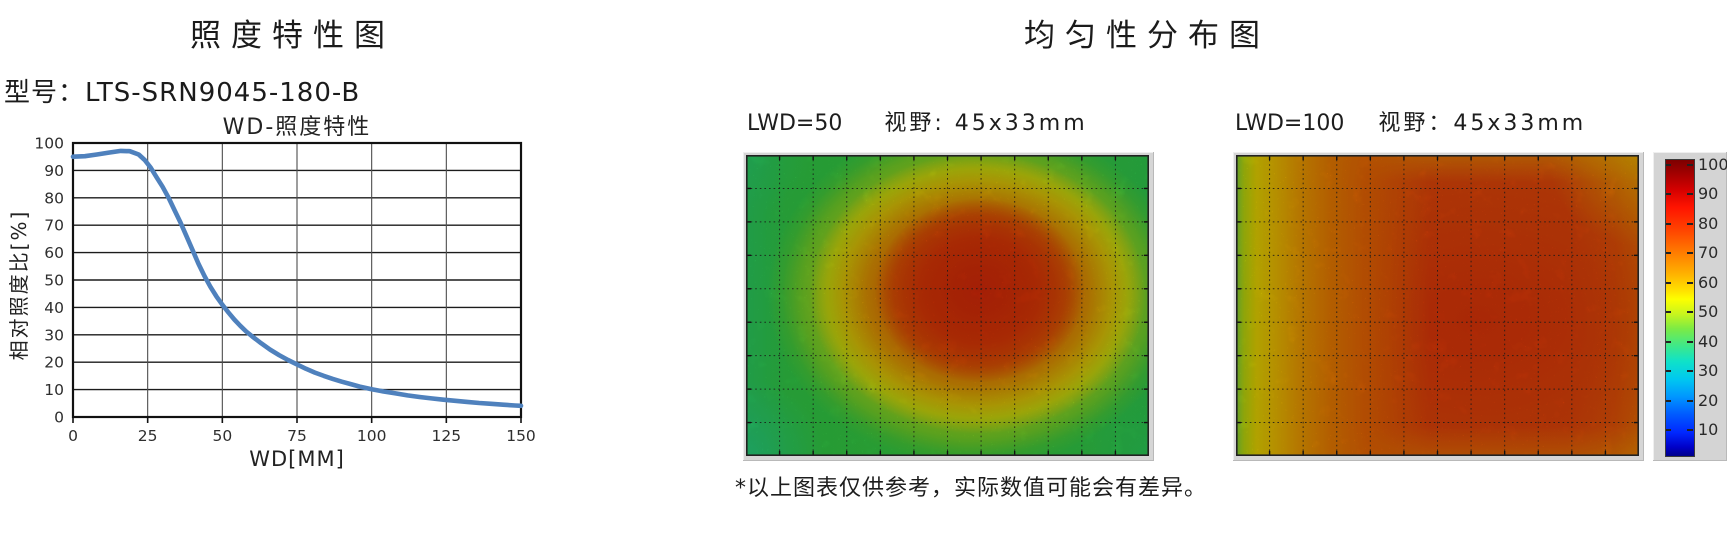 This screenshot has height=535, width=1727. I want to click on left-section-title: 照度特性图, so click(292, 36).